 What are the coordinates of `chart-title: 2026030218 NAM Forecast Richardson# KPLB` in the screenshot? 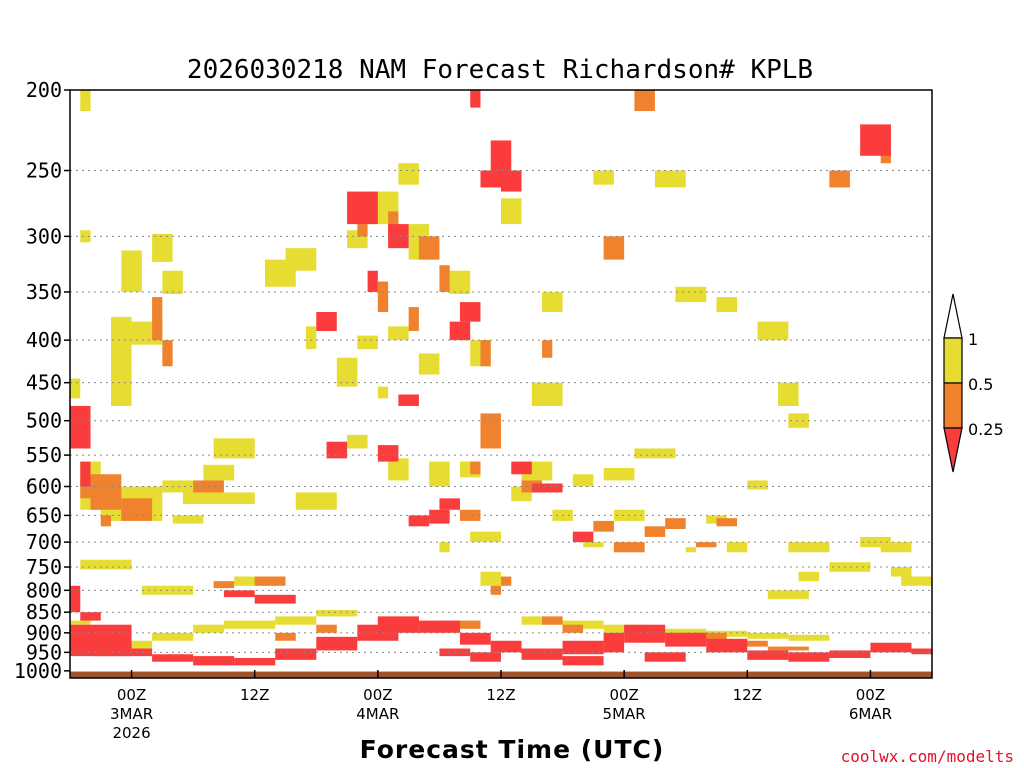 It's located at (500, 70).